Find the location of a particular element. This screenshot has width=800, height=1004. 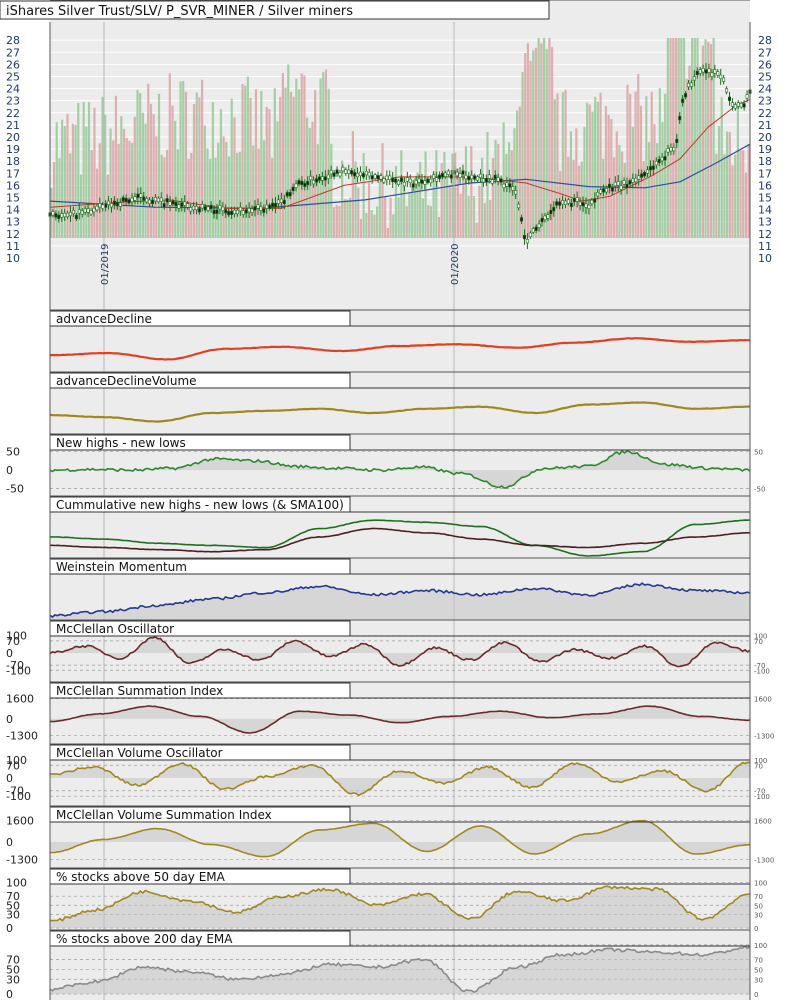

panel-title: McClellan Summation Index is located at coordinates (139, 691).